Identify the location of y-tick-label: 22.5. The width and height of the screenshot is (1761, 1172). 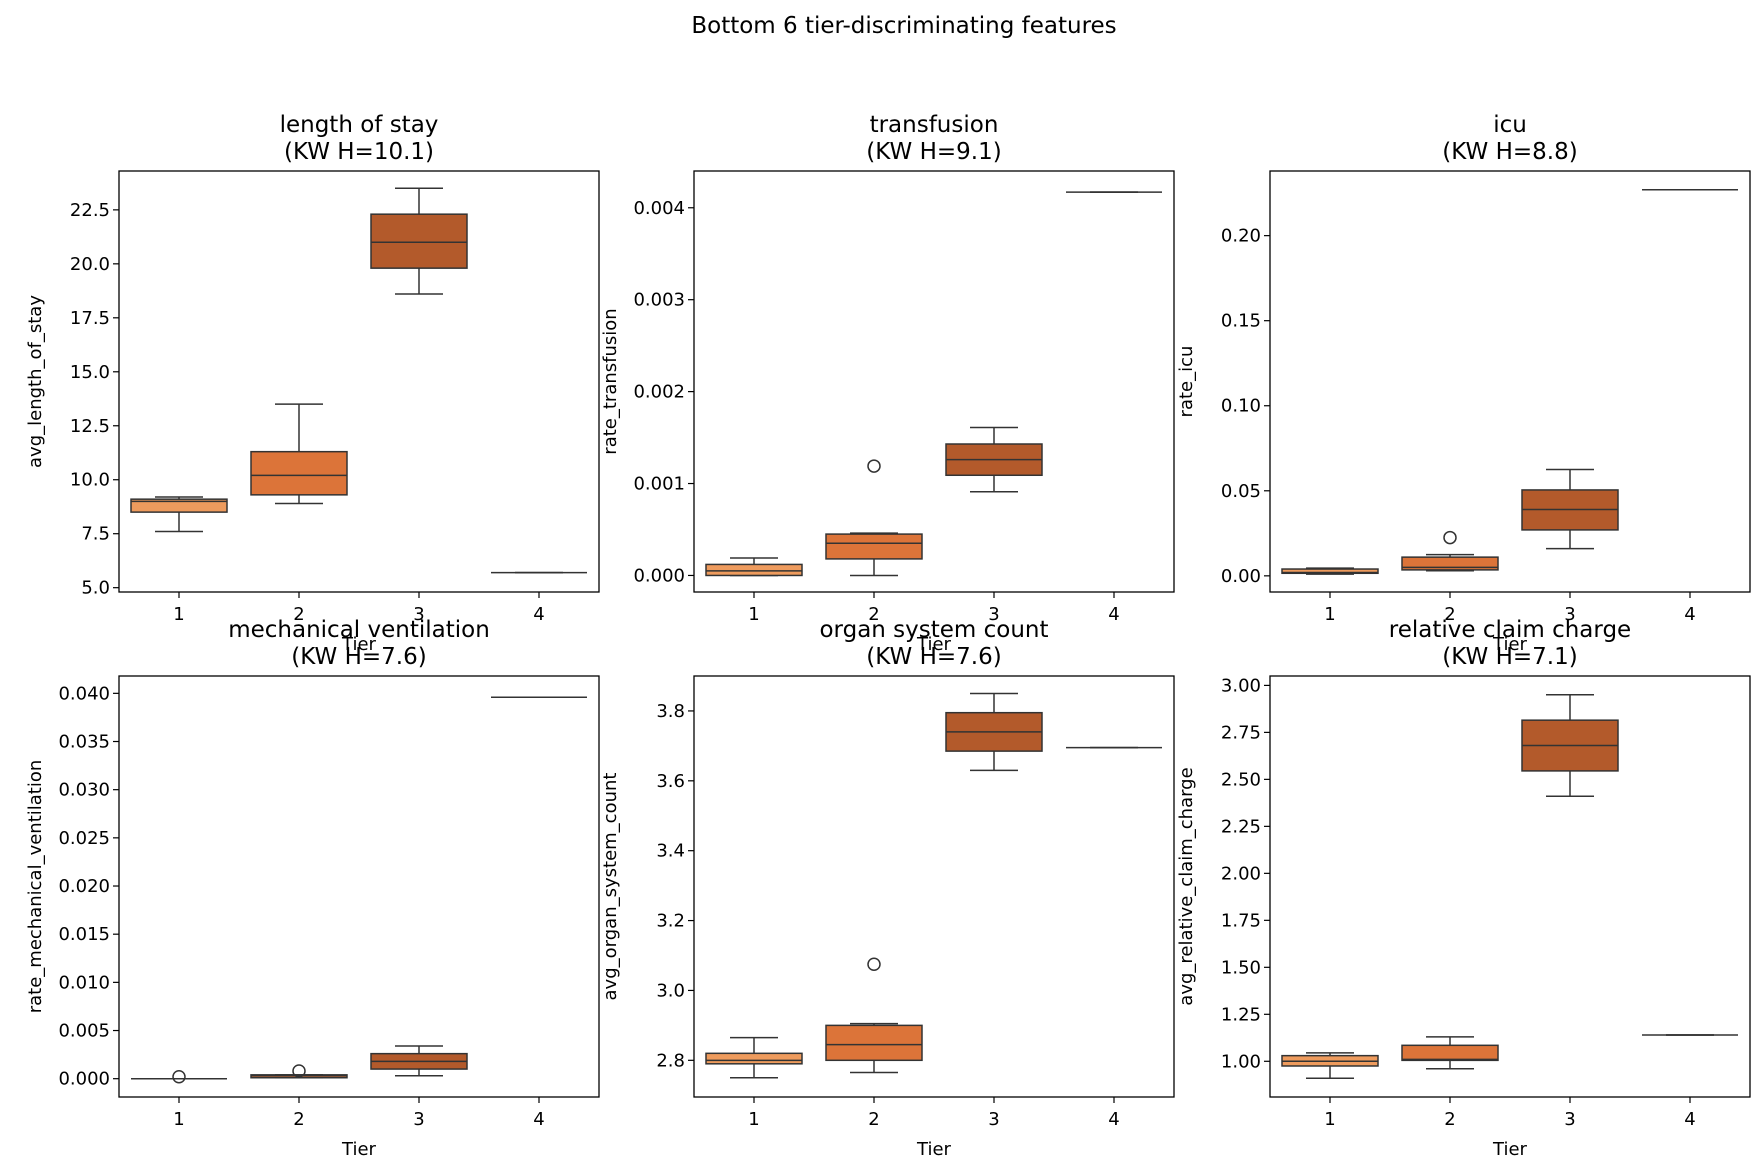
(90, 210).